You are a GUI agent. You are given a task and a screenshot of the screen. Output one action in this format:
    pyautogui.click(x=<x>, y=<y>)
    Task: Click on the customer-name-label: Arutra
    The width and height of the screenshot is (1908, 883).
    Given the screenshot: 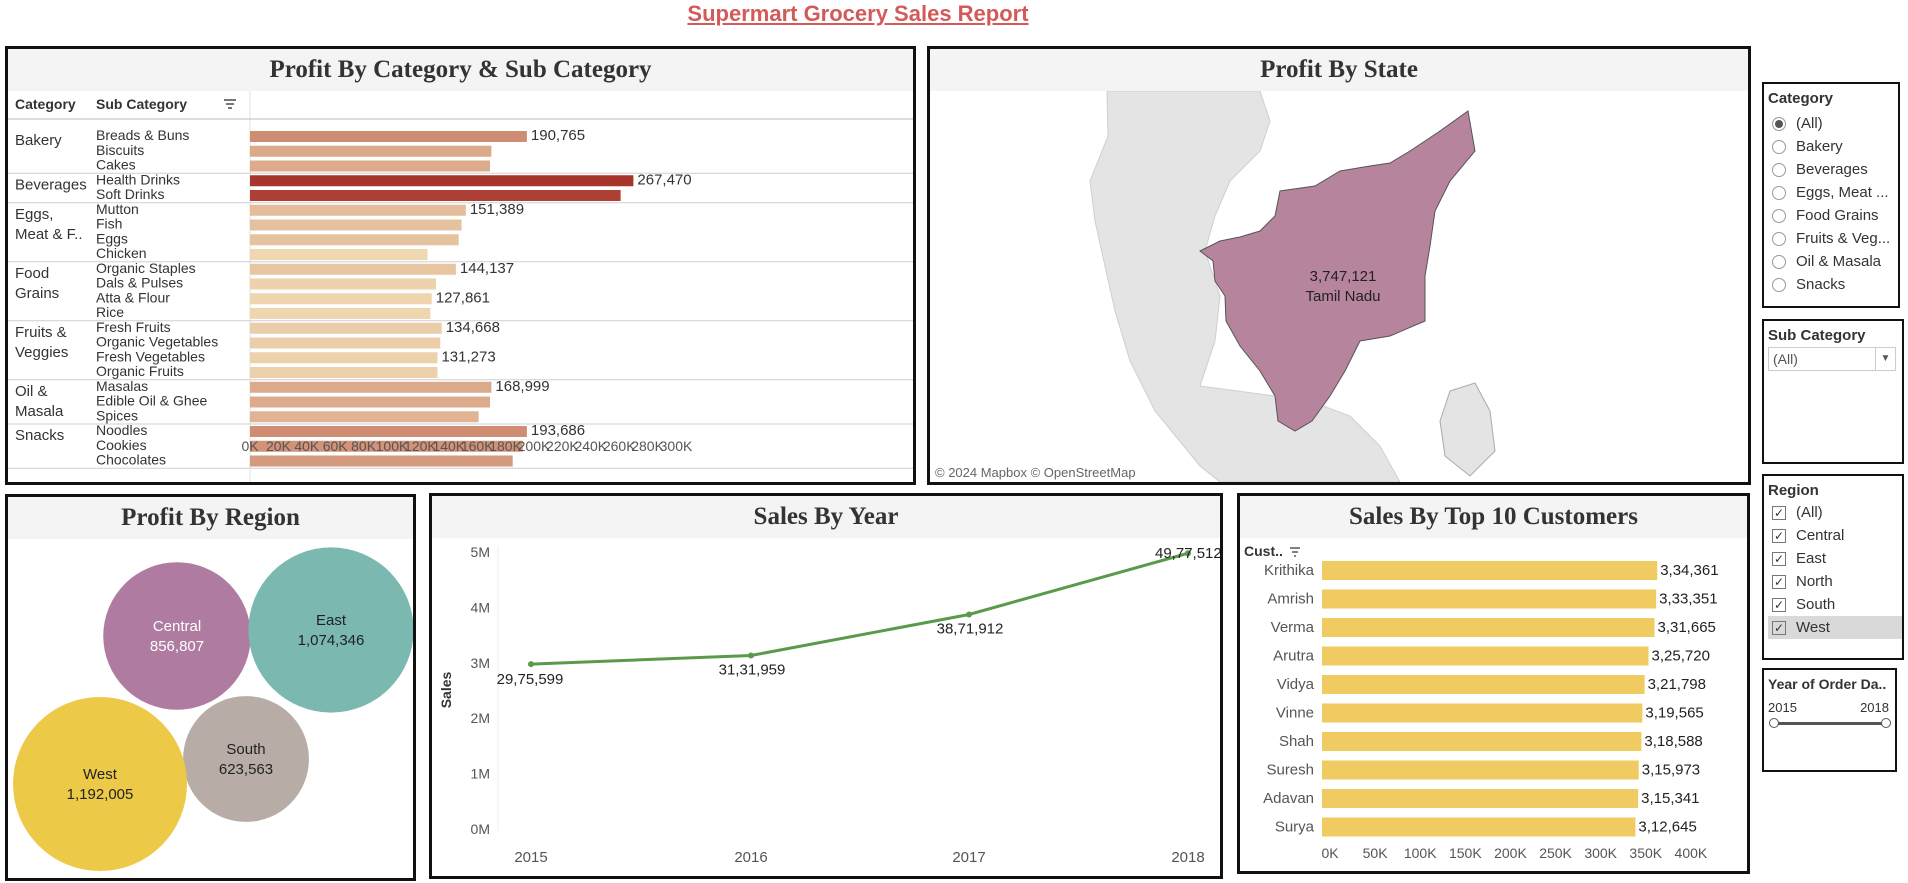 What is the action you would take?
    pyautogui.click(x=1294, y=656)
    